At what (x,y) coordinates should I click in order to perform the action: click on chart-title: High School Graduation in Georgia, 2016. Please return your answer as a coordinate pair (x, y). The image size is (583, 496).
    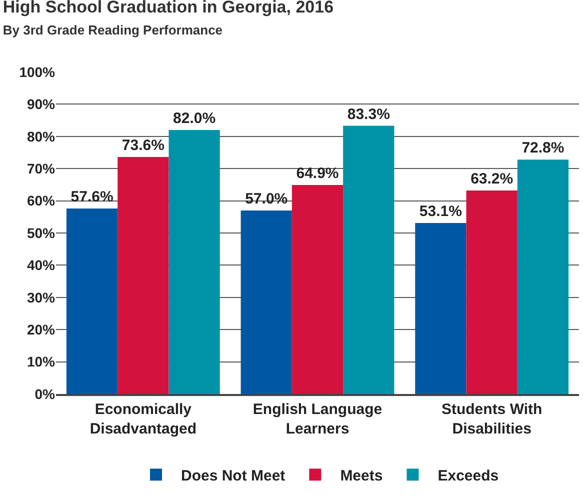
    Looking at the image, I should click on (168, 8).